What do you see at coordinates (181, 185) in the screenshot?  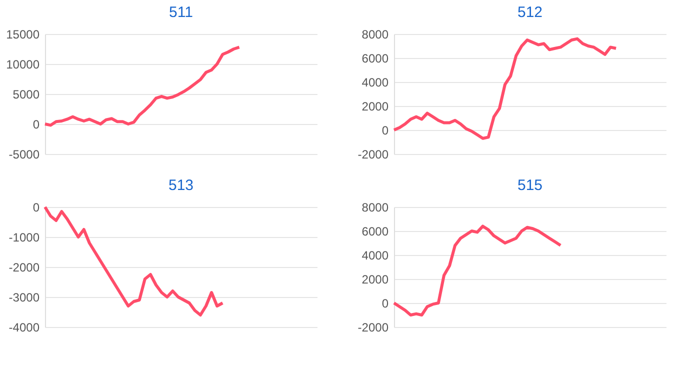 I see `chart-title: 513` at bounding box center [181, 185].